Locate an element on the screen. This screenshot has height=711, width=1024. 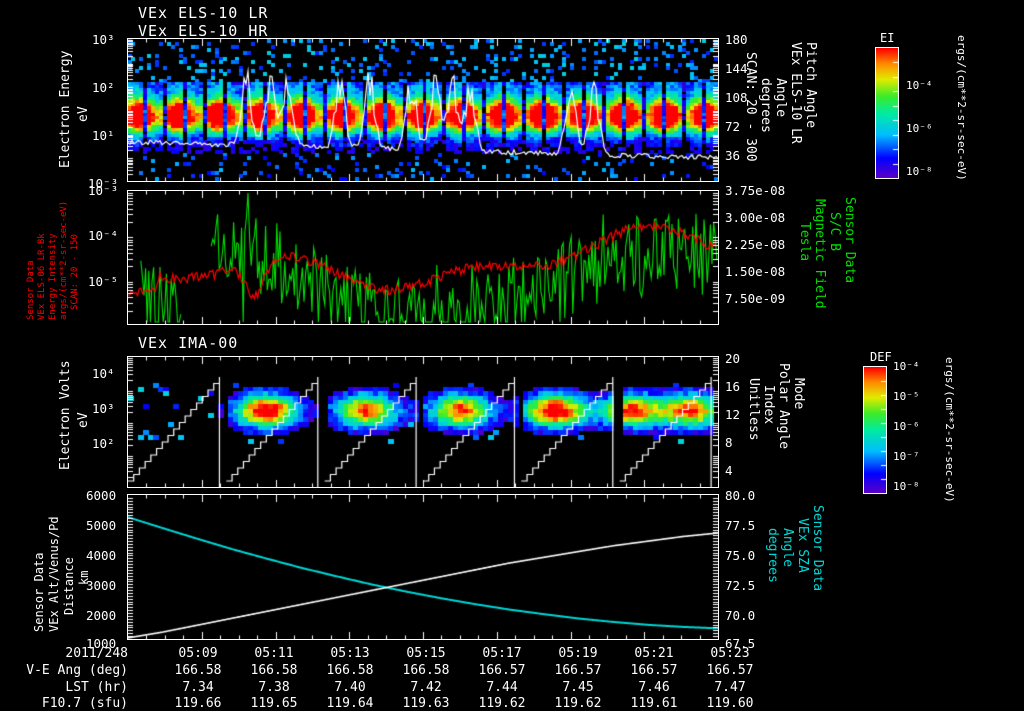
colorbar1-tick-0: 10⁻⁴ is located at coordinates (919, 85).